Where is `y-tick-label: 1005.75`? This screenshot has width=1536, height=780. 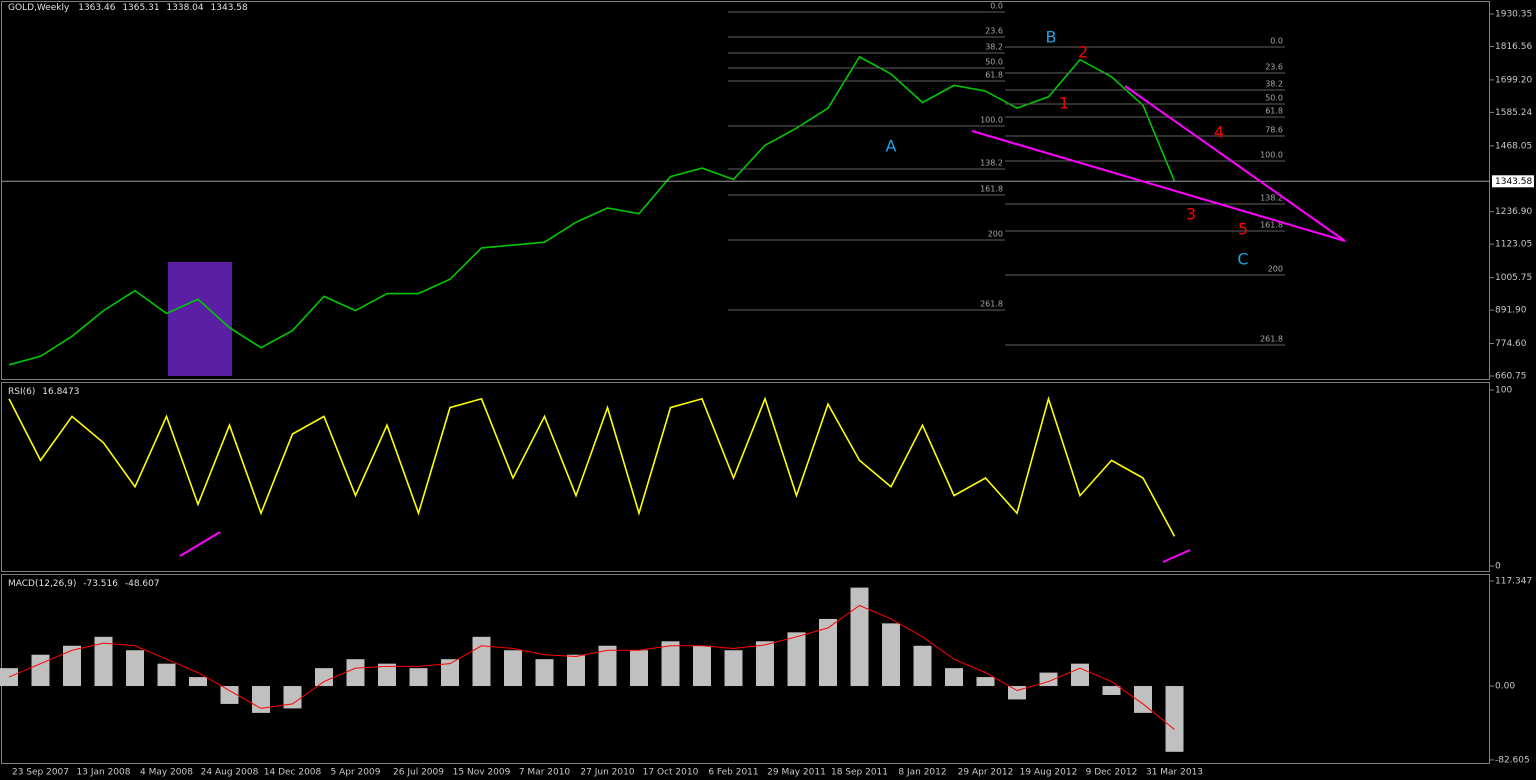
y-tick-label: 1005.75 is located at coordinates (1513, 278).